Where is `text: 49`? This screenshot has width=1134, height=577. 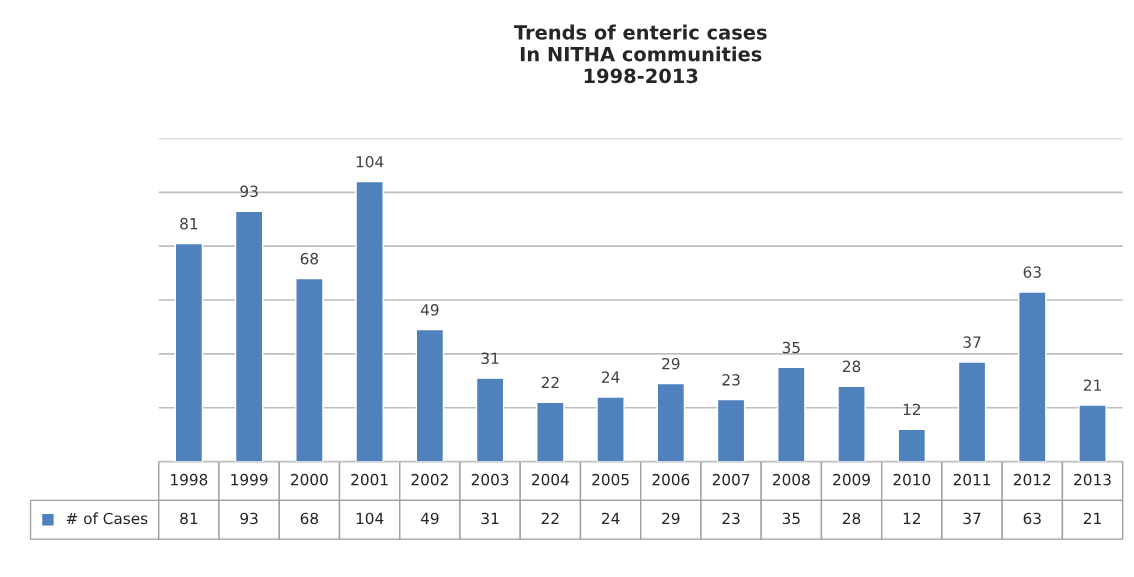 text: 49 is located at coordinates (429, 518).